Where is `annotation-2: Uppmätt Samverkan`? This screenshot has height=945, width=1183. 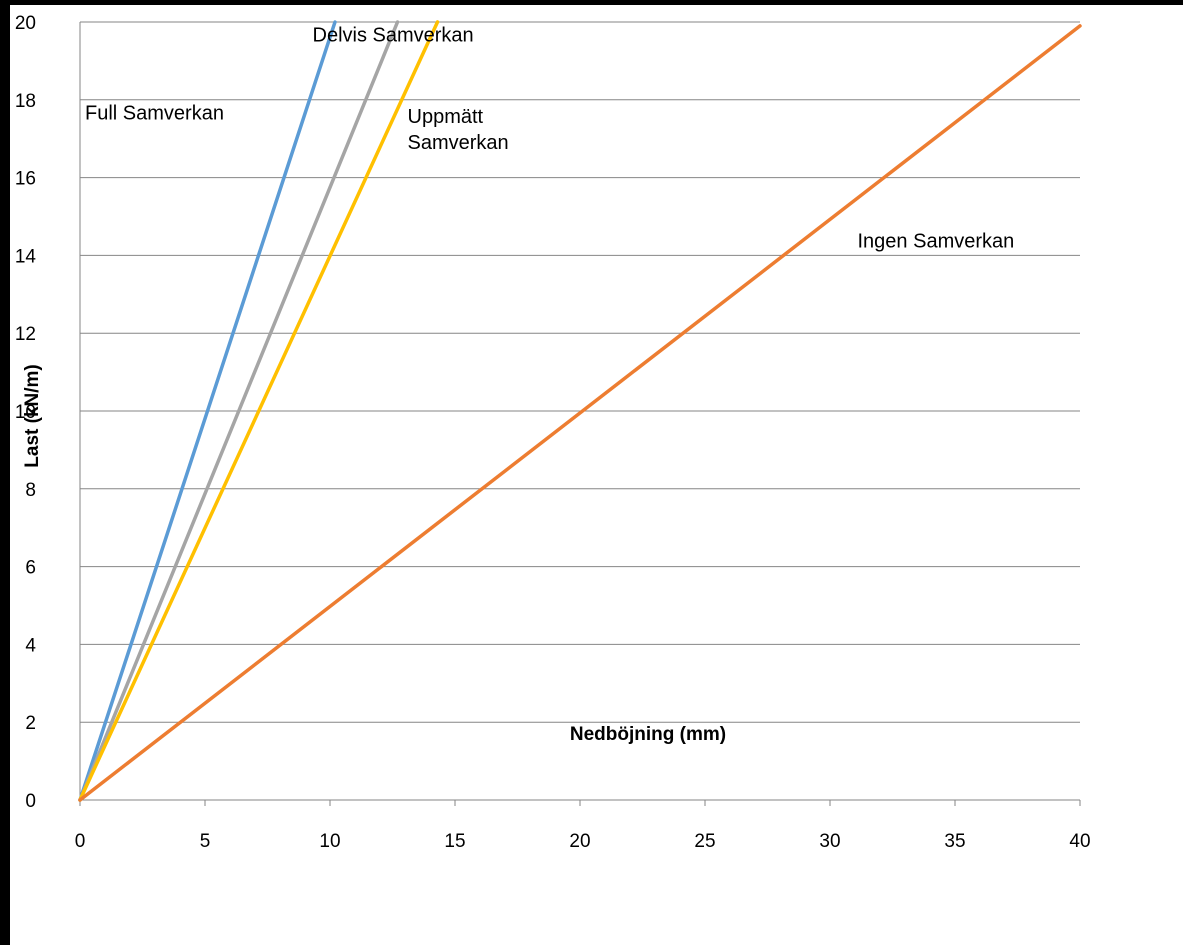 annotation-2: Uppmätt Samverkan is located at coordinates (458, 130).